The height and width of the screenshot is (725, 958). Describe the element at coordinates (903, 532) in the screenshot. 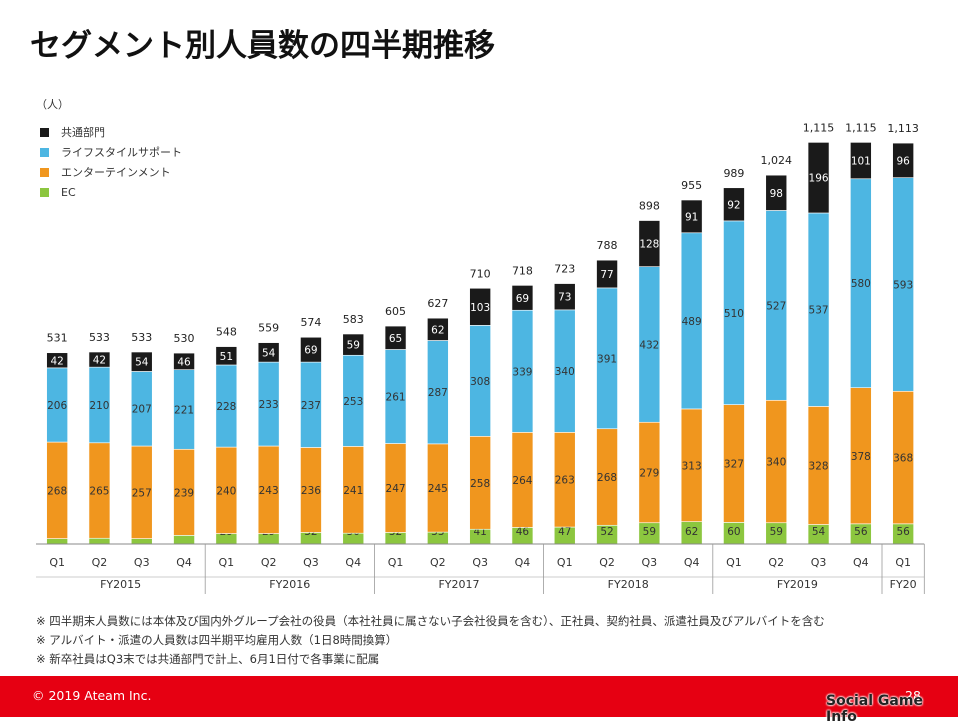

I see `data-label: 56` at that location.